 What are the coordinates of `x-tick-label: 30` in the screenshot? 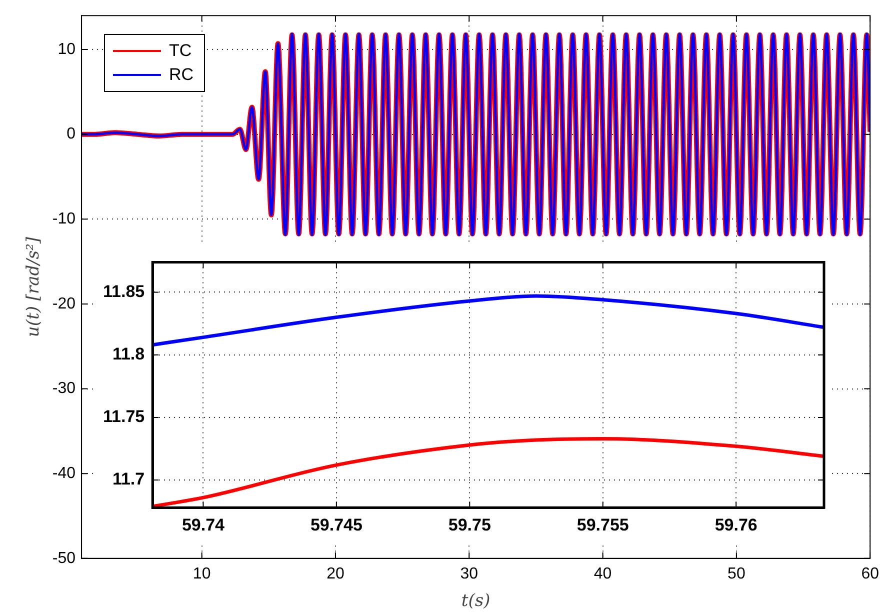 It's located at (469, 573).